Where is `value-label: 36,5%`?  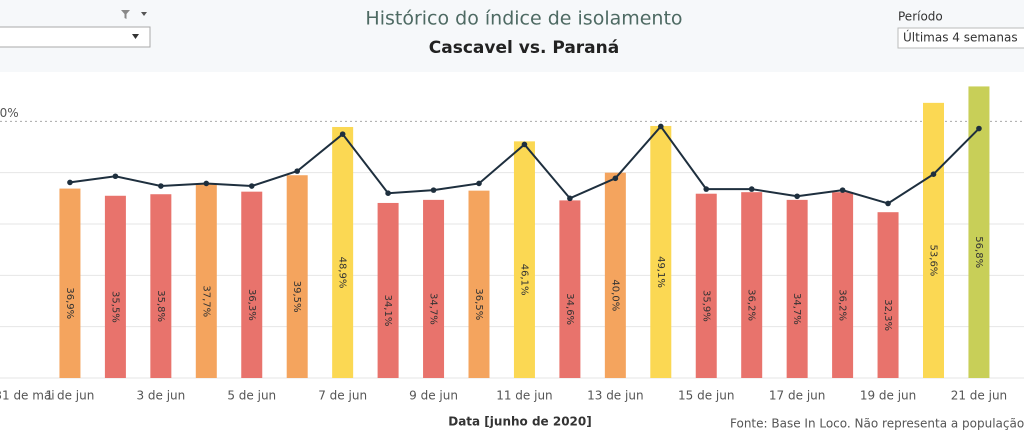 value-label: 36,5% is located at coordinates (478, 304).